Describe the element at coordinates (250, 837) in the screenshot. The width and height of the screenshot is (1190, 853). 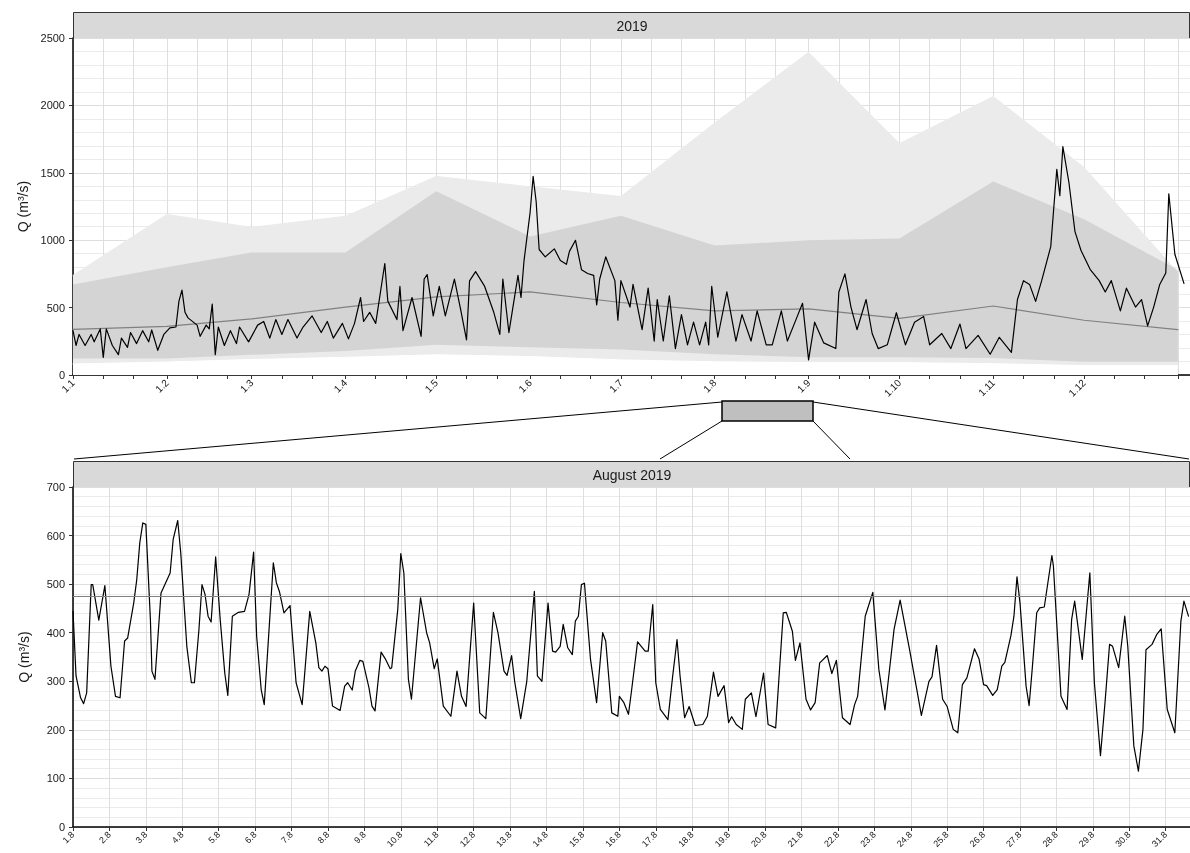
I see `x-tick-label: 6.8` at that location.